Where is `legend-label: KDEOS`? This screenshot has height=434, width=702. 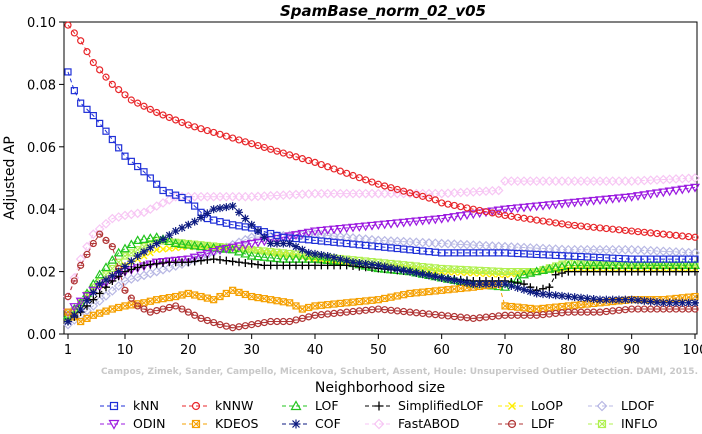 legend-label: KDEOS is located at coordinates (237, 423).